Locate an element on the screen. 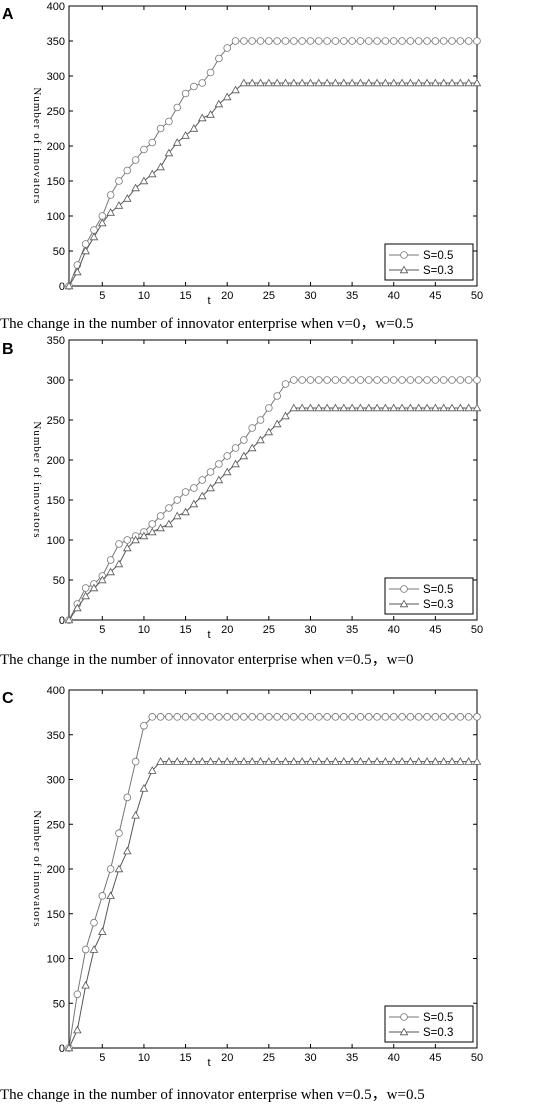 The image size is (533, 1107). y-tick-label: 0 is located at coordinates (62, 287).